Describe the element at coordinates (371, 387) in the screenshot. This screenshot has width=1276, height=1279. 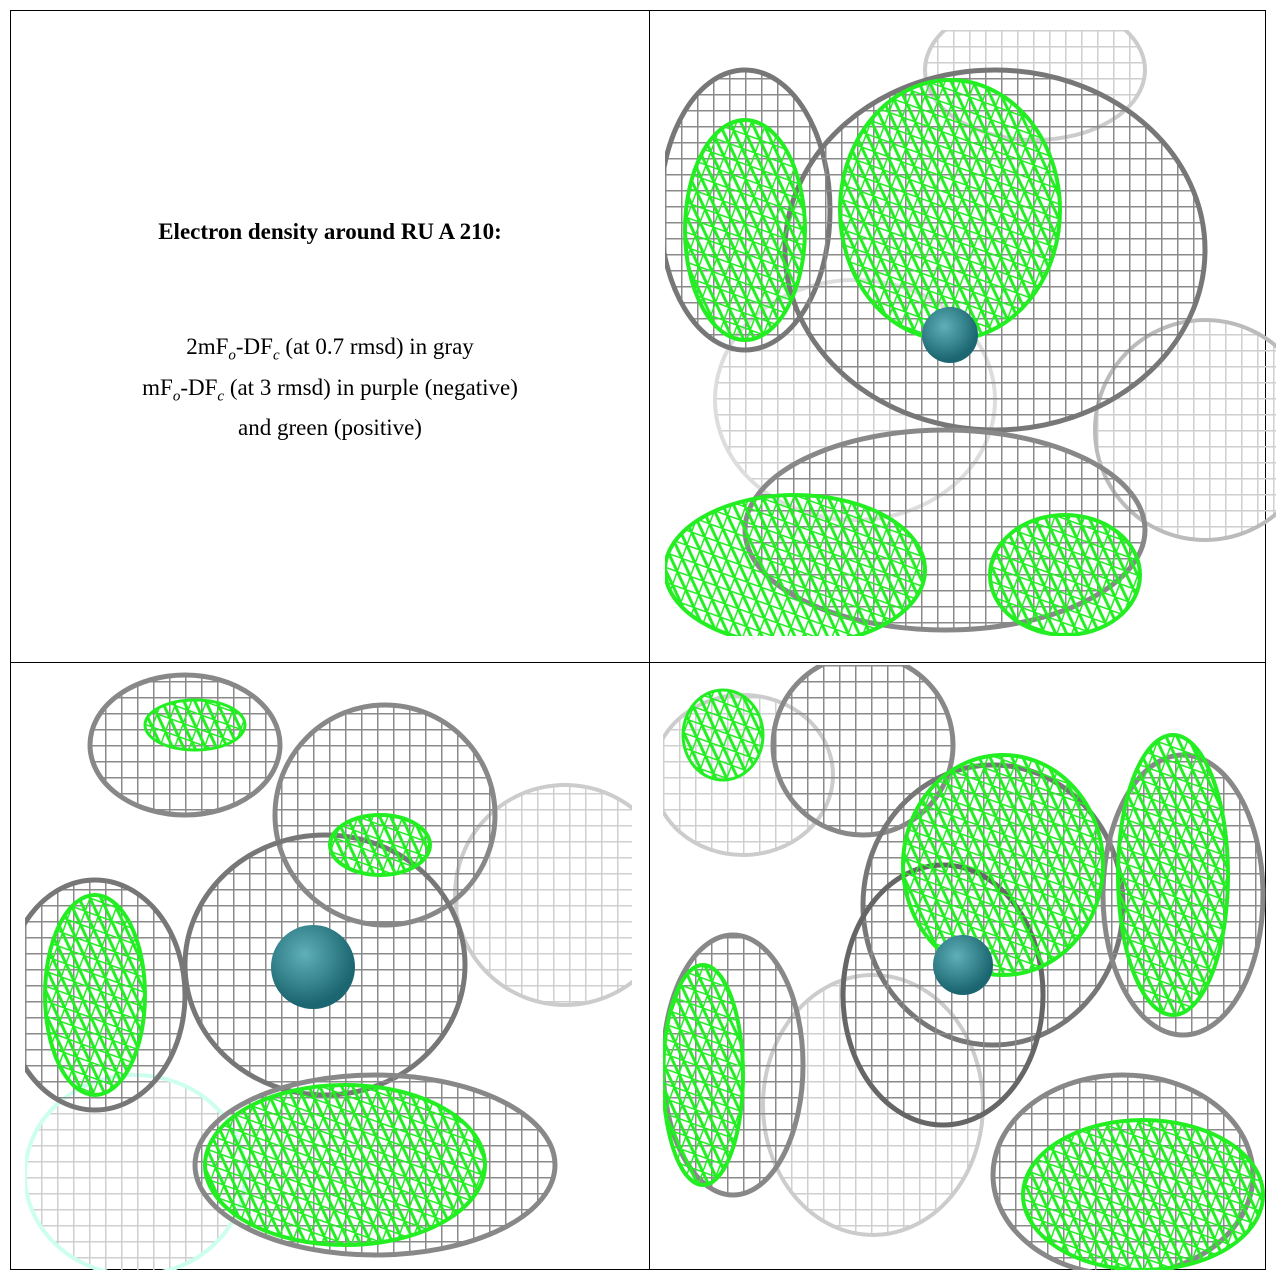
I see `text: (at 3 rmsd) in purple (negative)` at that location.